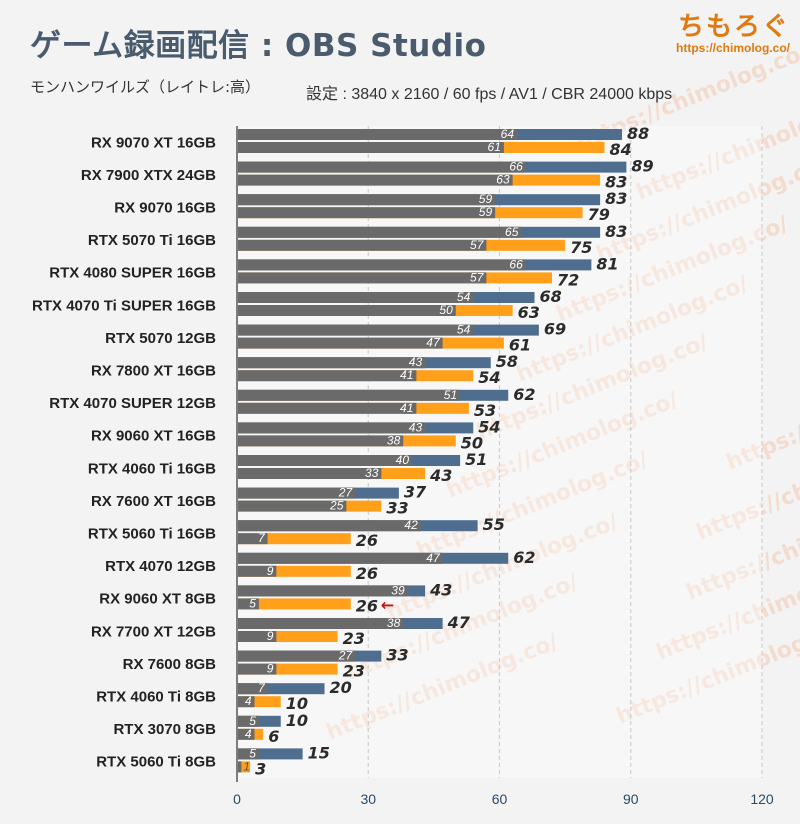 This screenshot has height=824, width=800. Describe the element at coordinates (164, 729) in the screenshot. I see `category-label: RTX 3070 8GB` at that location.